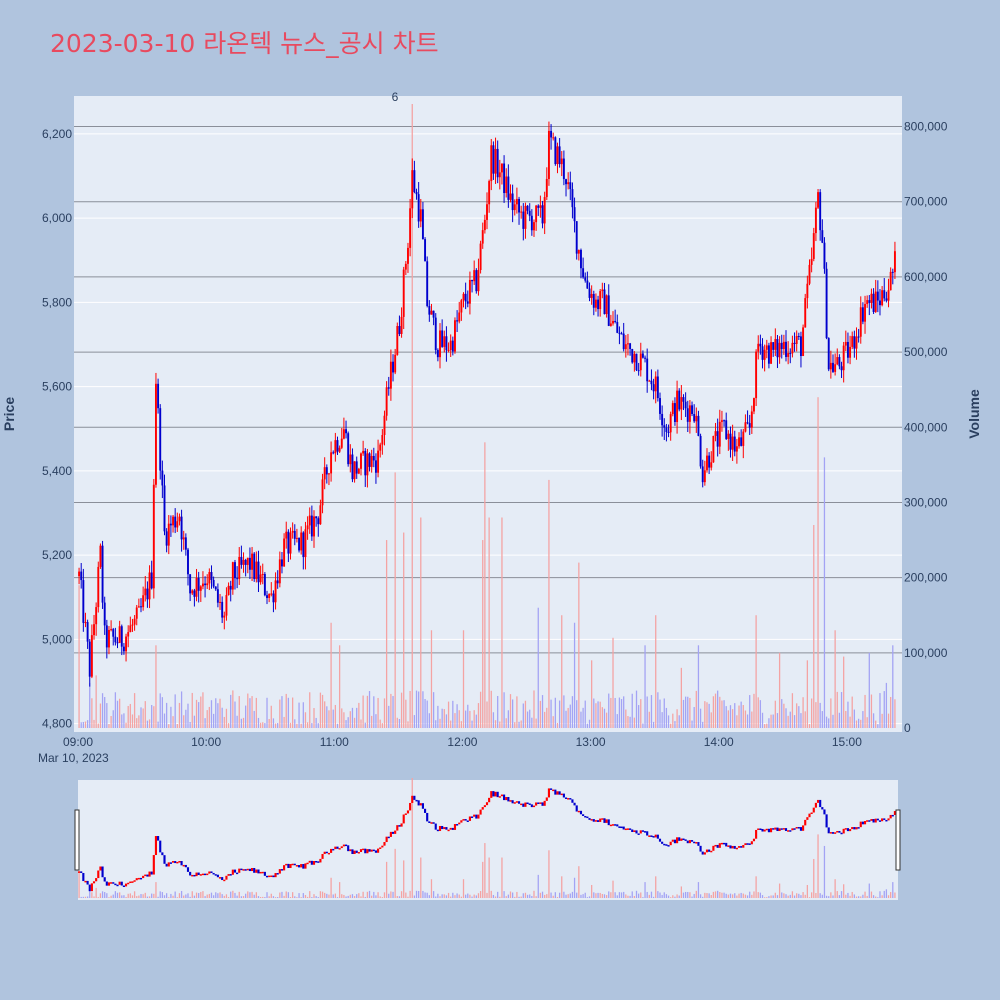 The image size is (1000, 1000). I want to click on range-slider-right-handle, so click(898, 840).